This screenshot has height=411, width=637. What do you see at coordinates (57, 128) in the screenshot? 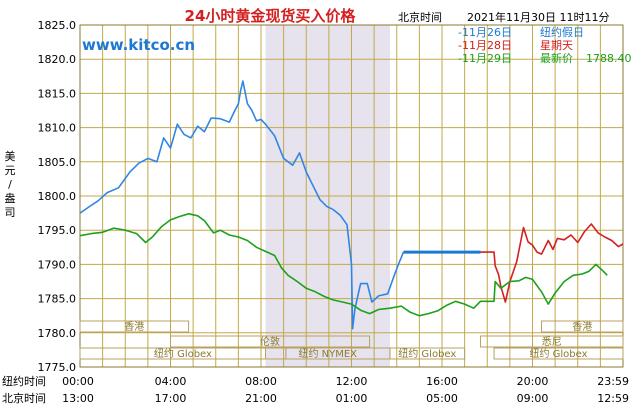
I see `y-tick-label: 1810.0` at bounding box center [57, 128].